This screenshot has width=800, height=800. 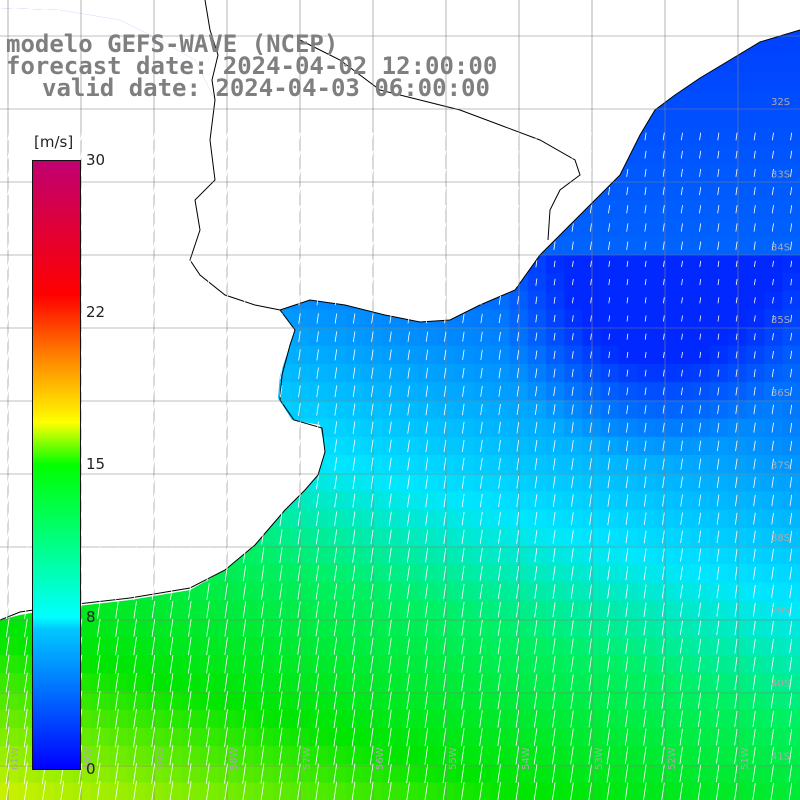 What do you see at coordinates (96, 160) in the screenshot?
I see `colorbar-tick: 30` at bounding box center [96, 160].